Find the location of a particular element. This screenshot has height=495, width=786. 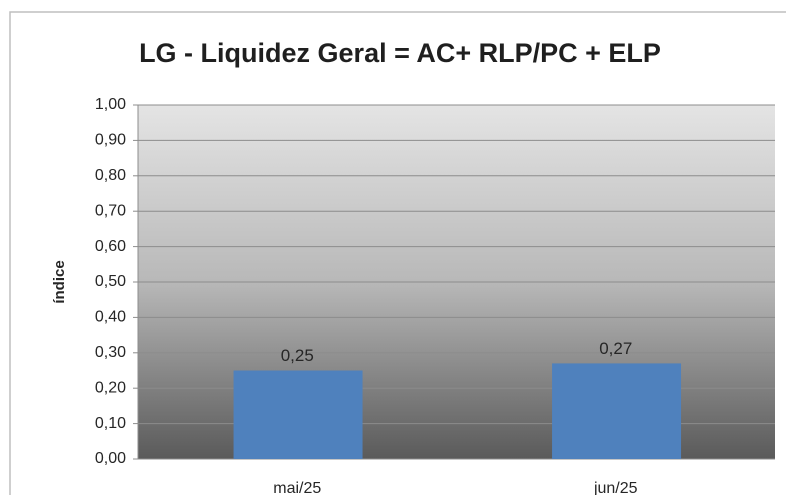

y-tick-label: 0,70 is located at coordinates (110, 210).